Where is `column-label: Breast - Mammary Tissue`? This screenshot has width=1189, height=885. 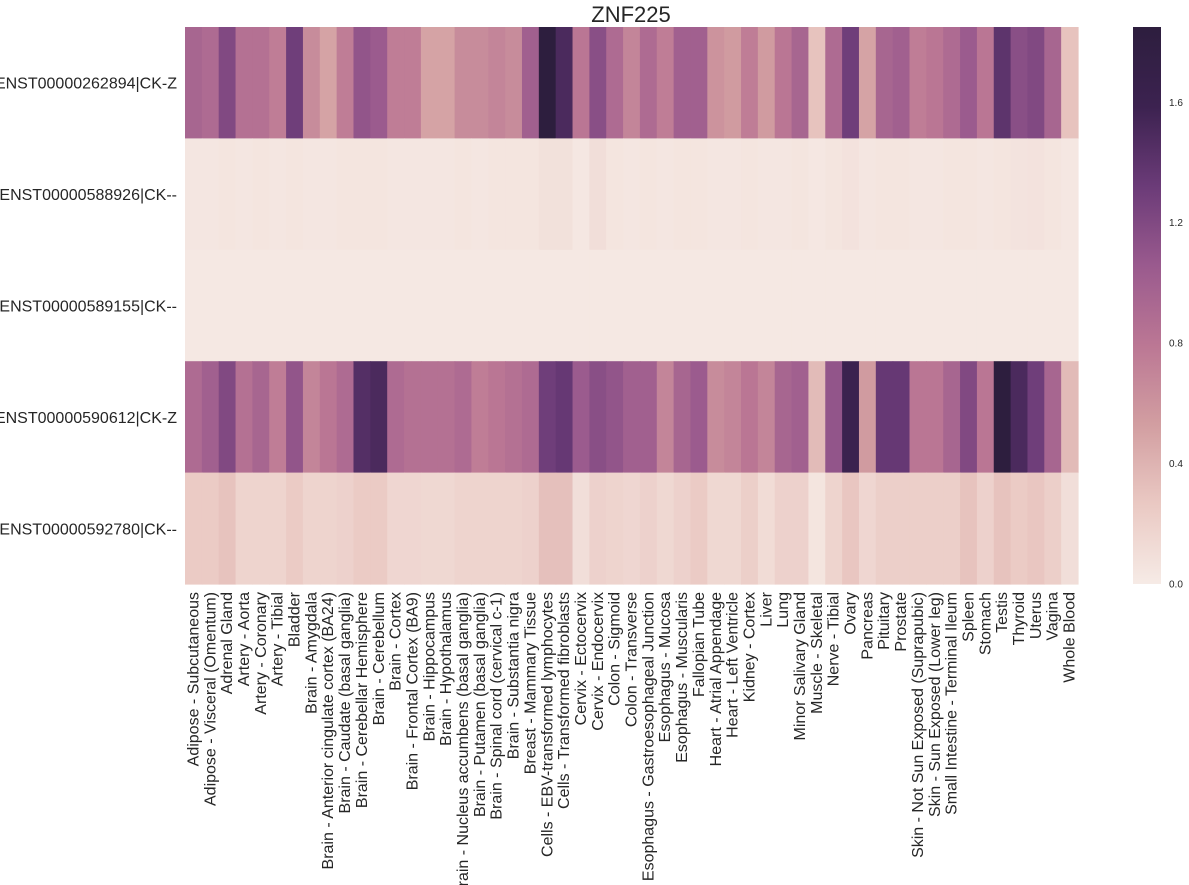 column-label: Breast - Mammary Tissue is located at coordinates (530, 683).